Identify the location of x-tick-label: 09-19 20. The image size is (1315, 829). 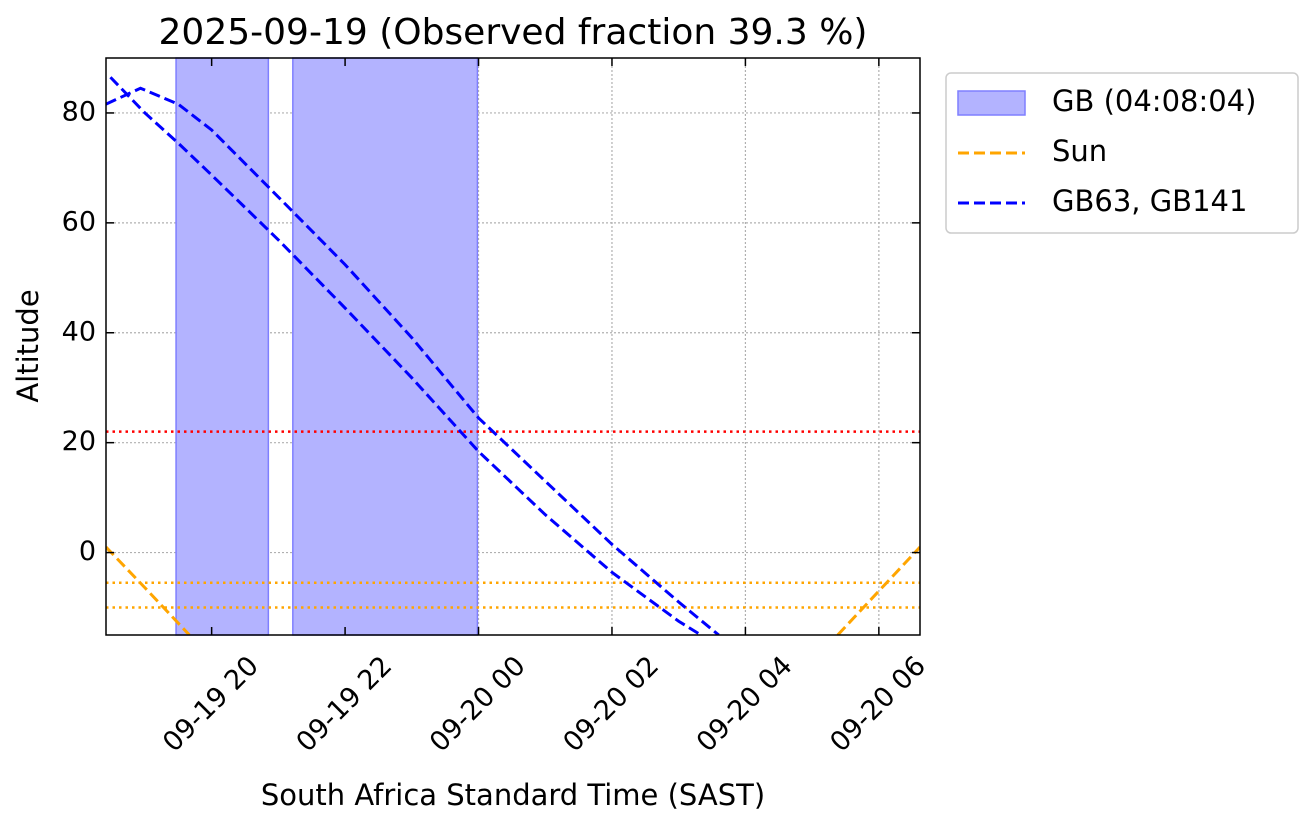
(211, 704).